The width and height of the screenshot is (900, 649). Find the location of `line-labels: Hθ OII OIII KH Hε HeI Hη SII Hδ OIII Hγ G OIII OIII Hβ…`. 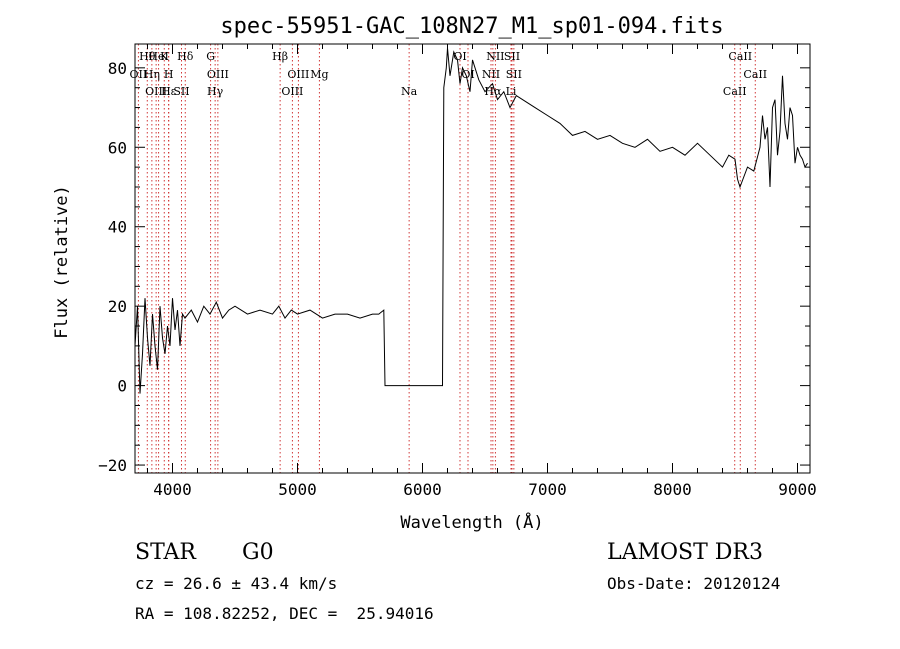

line-labels: Hθ OII OIII KH Hε HeI Hη SII Hδ OIII Hγ G OIII OIII Hβ… is located at coordinates (449, 74).